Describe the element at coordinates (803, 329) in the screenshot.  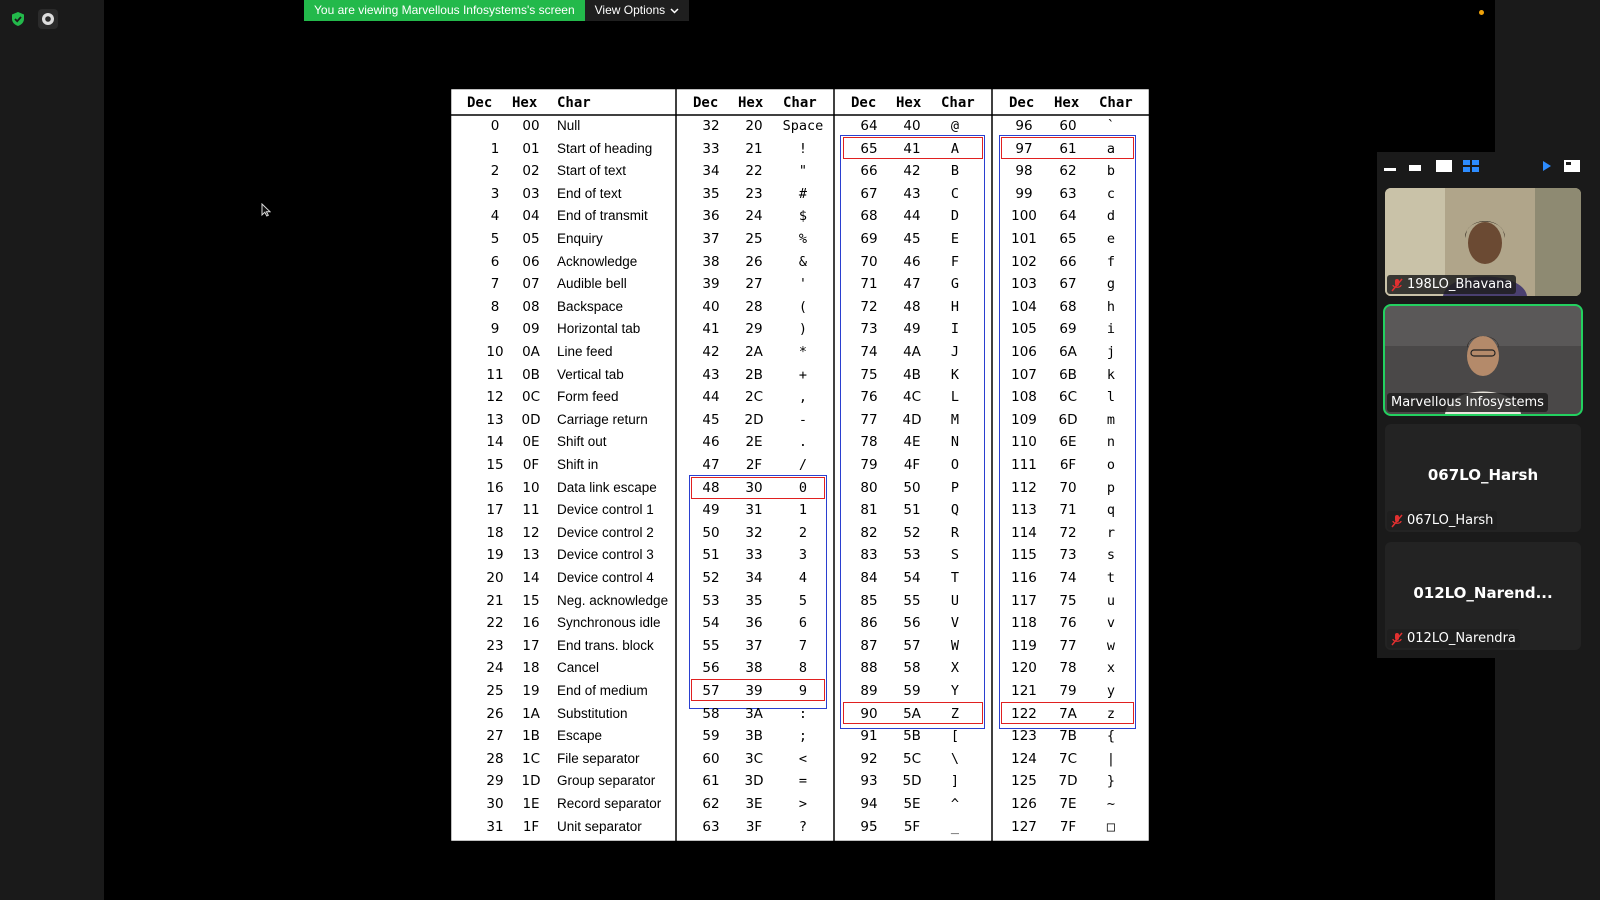
I see `ascii-char-cell: )` at that location.